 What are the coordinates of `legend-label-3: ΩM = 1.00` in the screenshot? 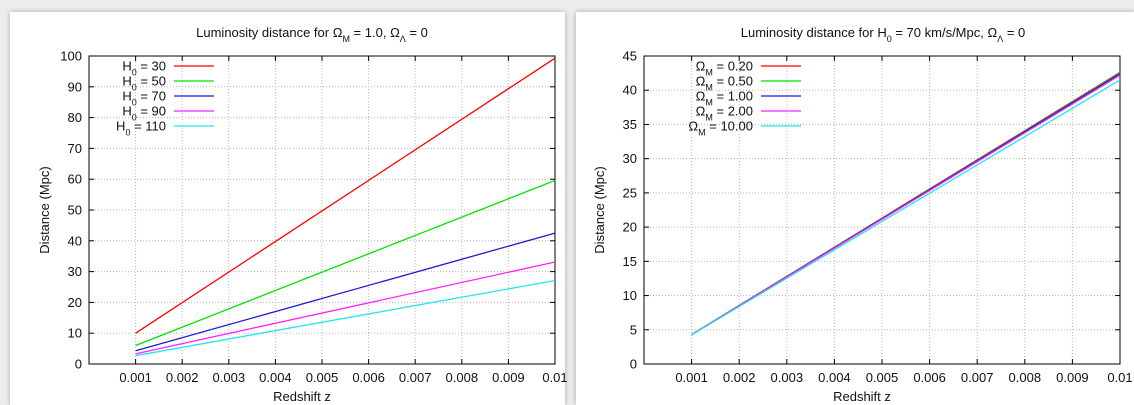 It's located at (724, 98).